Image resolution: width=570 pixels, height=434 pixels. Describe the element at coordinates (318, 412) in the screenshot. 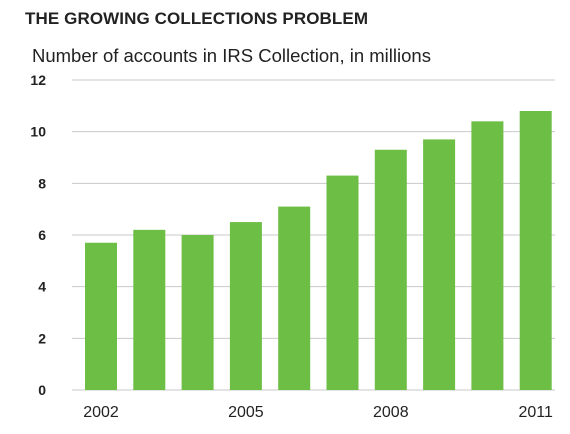

I see `x-axis-tick-labels: 2002 2005 2008 2011` at that location.